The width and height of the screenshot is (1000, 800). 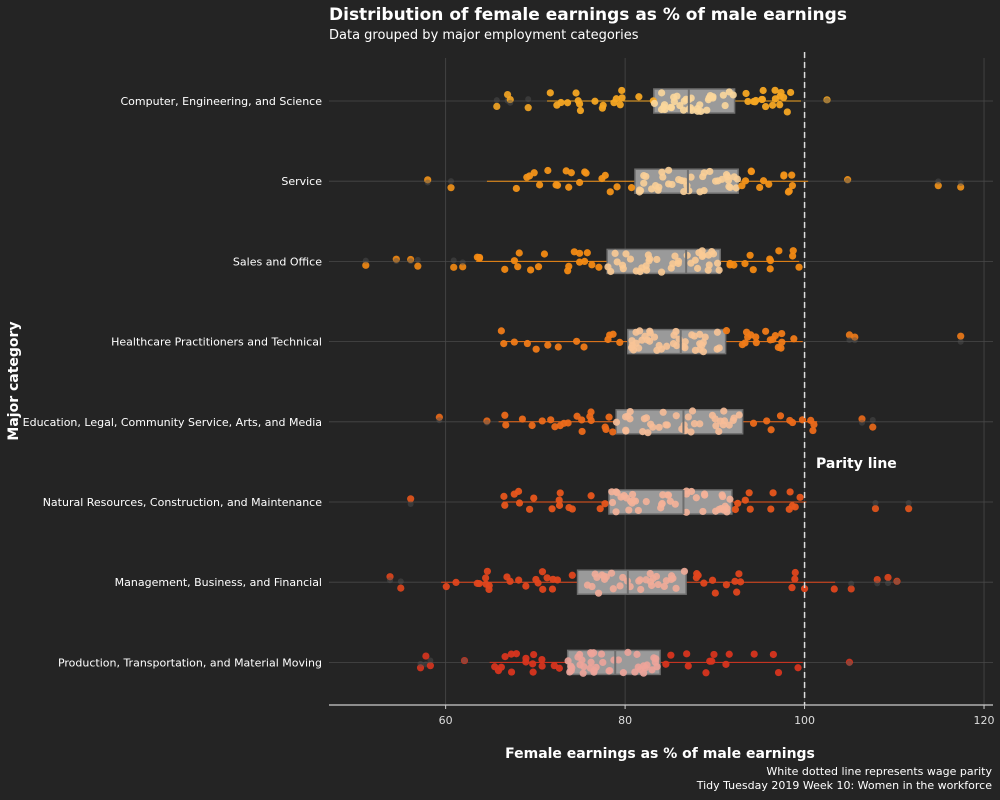 What do you see at coordinates (804, 720) in the screenshot?
I see `x-tick-label: 100` at bounding box center [804, 720].